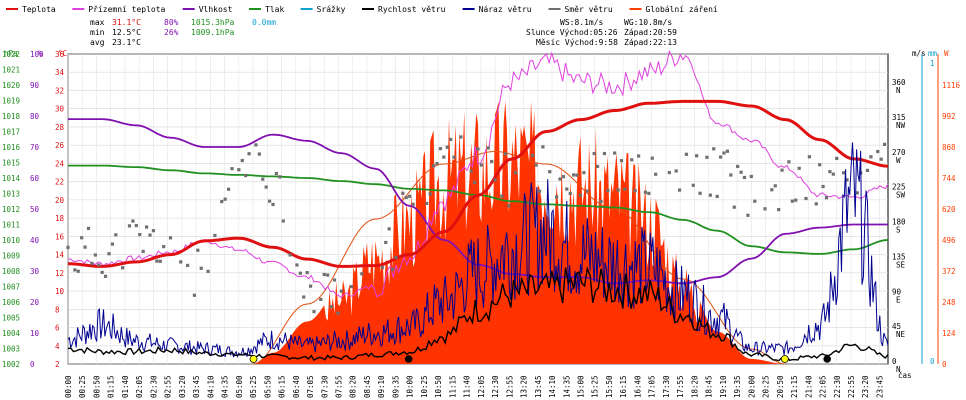  I want to click on tick-time: 17:05, so click(652, 386).